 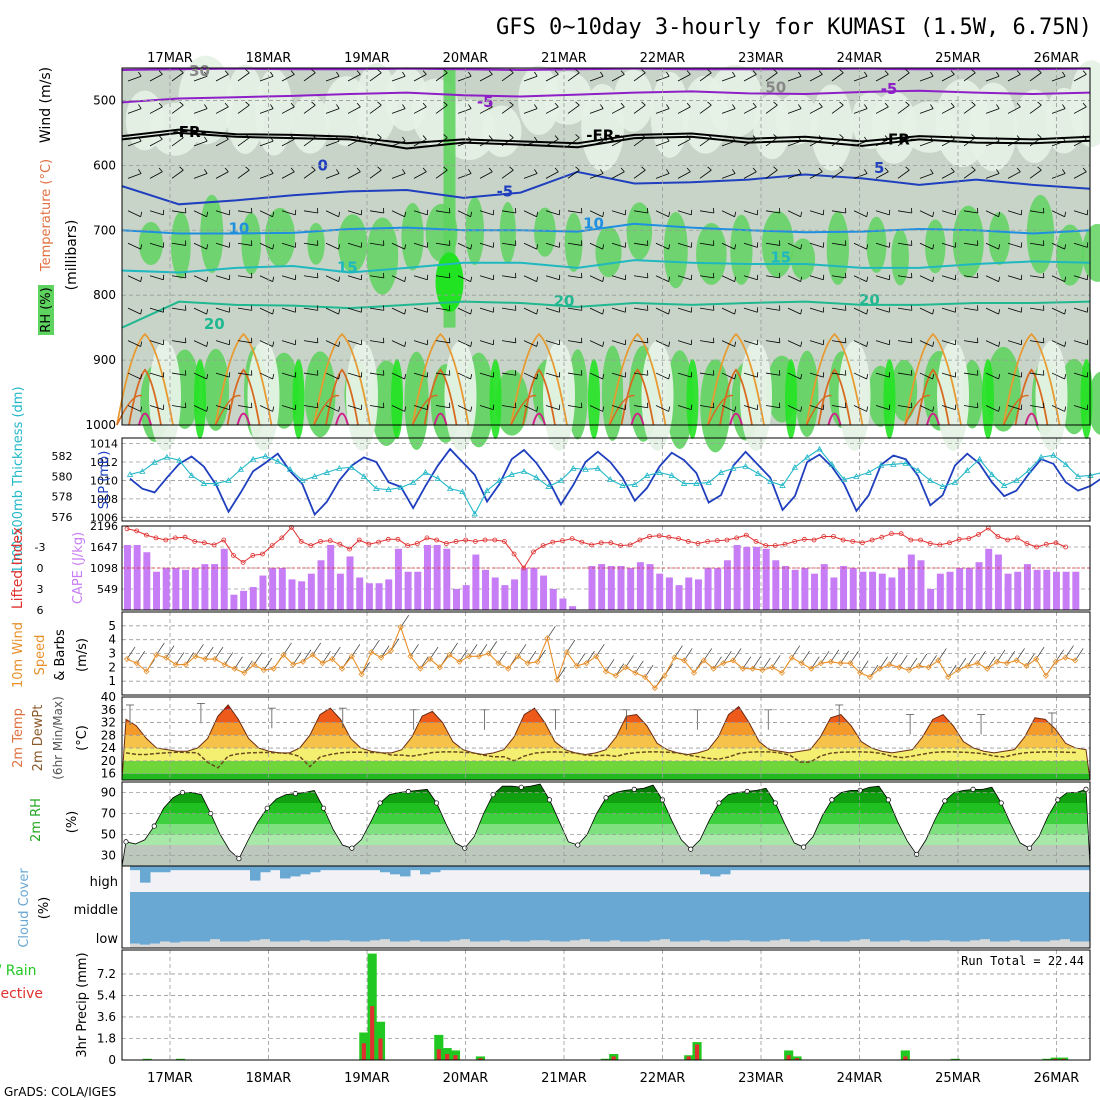 I want to click on precip-convective-bar, so click(x=797, y=1059).